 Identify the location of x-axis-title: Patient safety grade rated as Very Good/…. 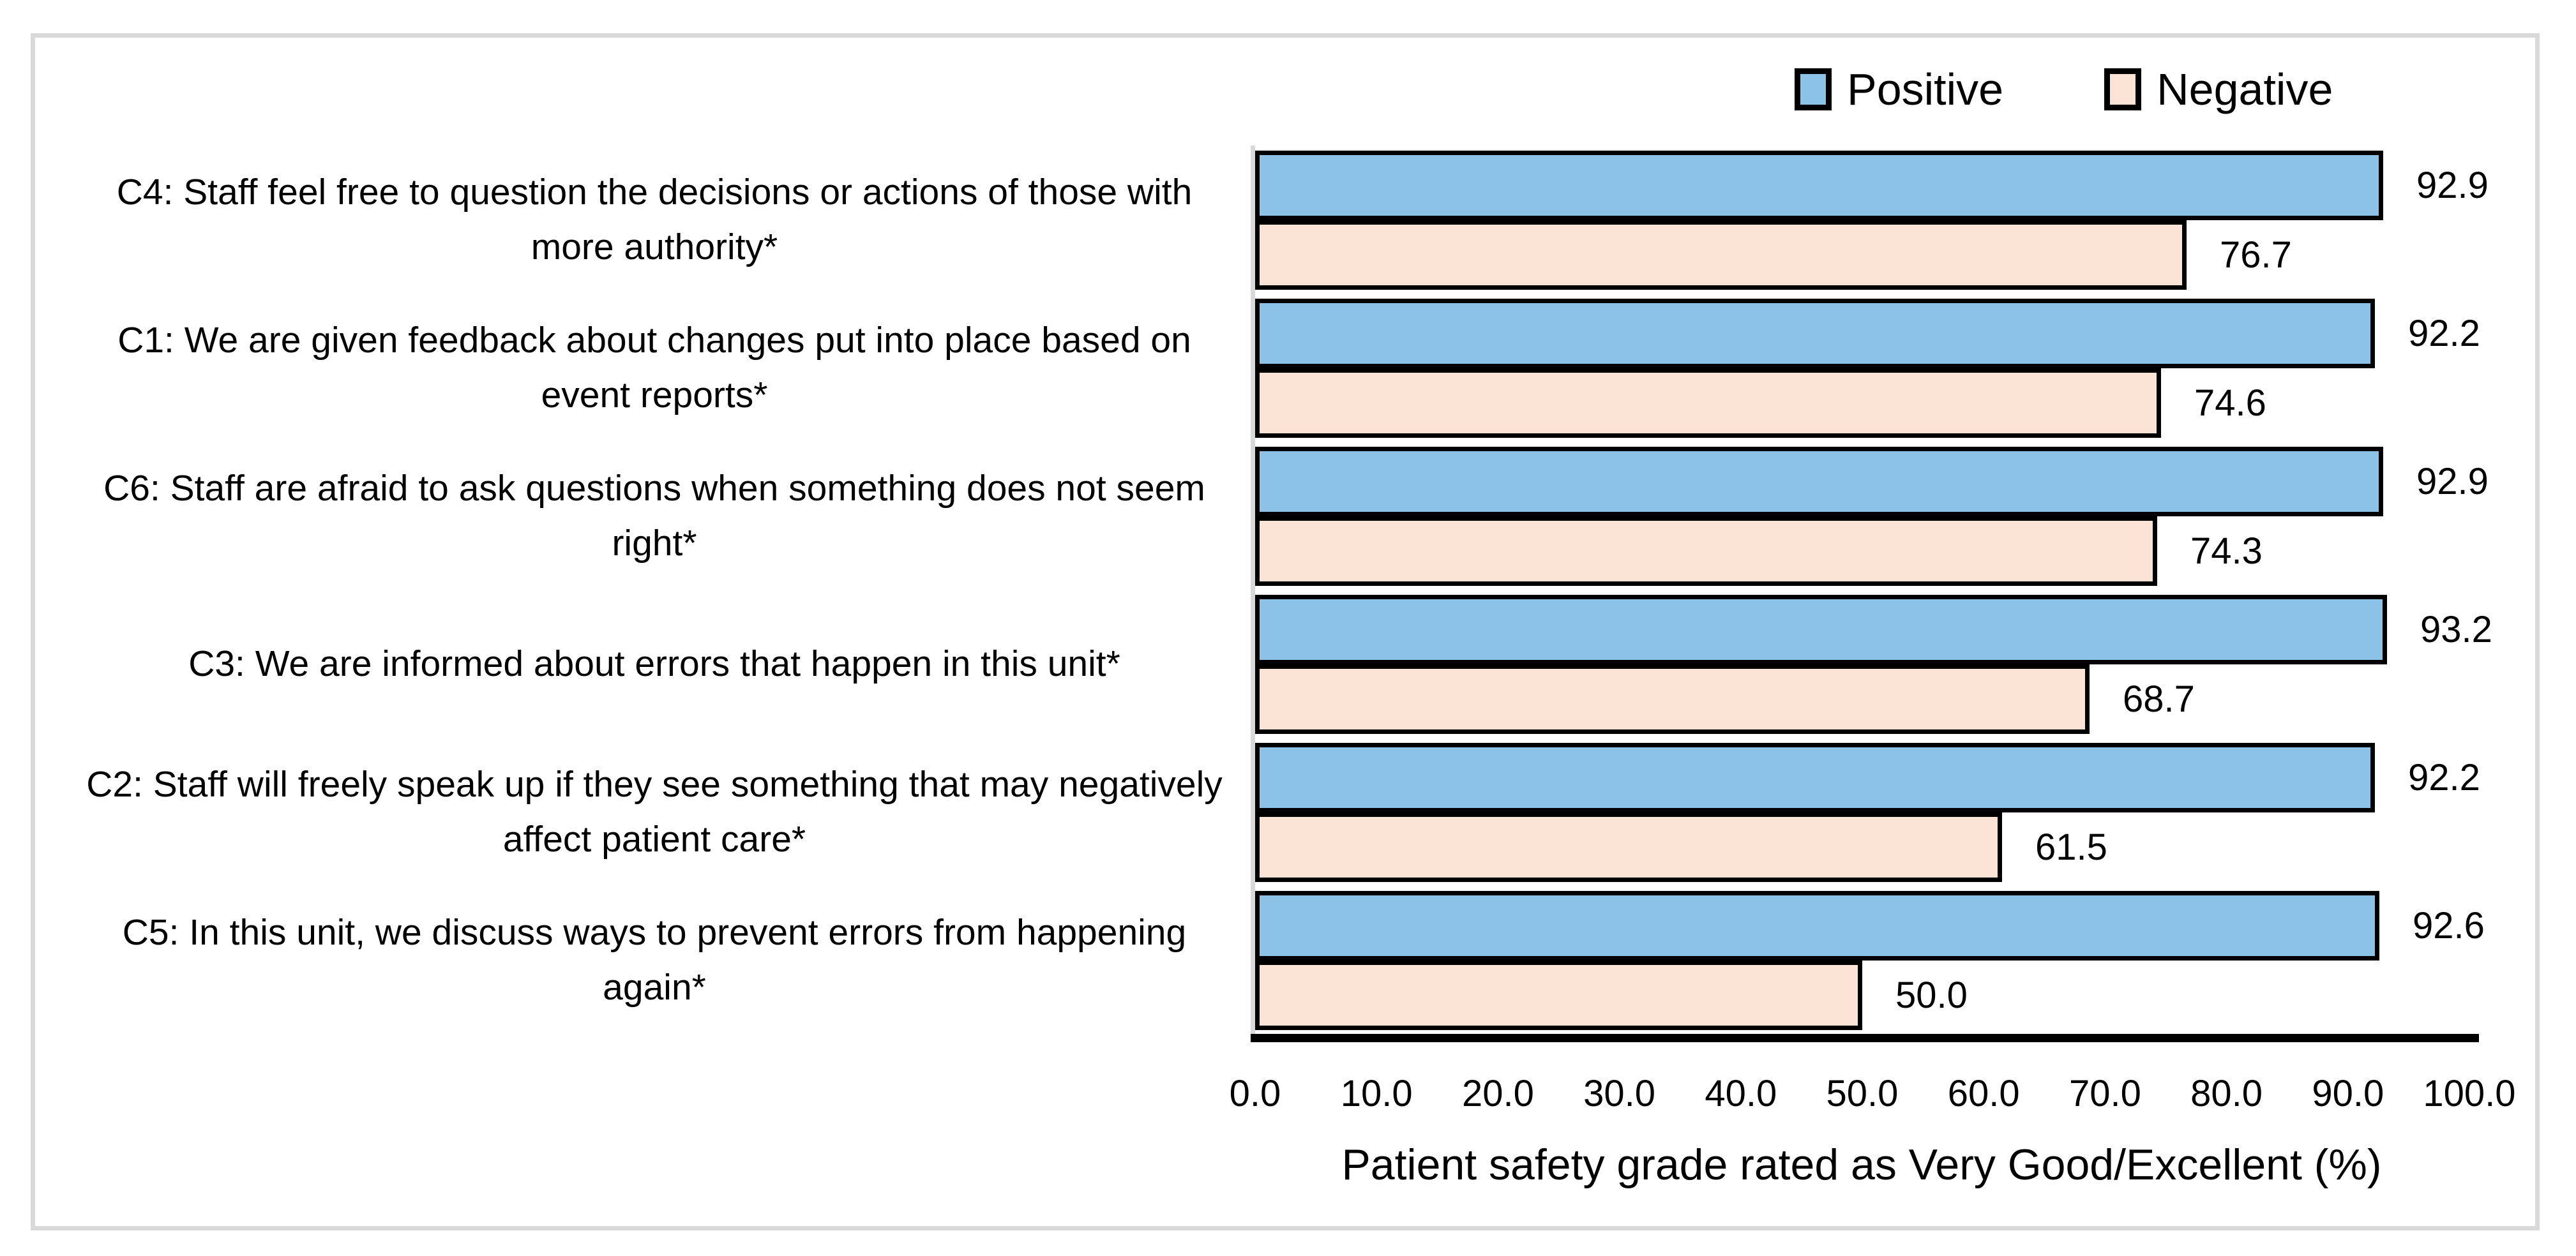
(1861, 1164).